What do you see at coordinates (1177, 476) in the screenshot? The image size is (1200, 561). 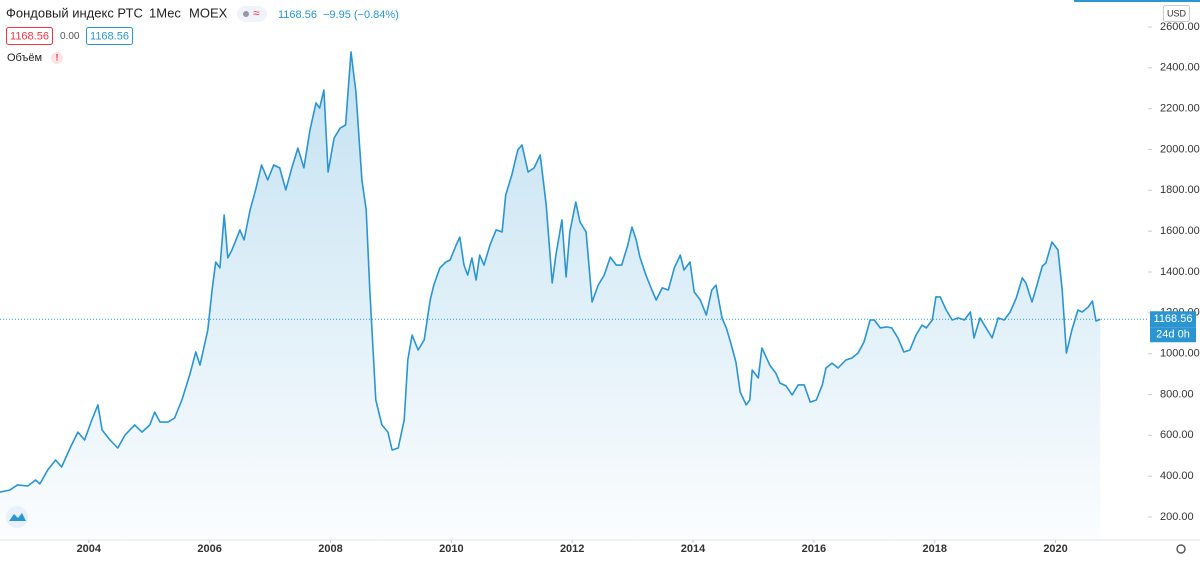 I see `y-tick-label: 400.00` at bounding box center [1177, 476].